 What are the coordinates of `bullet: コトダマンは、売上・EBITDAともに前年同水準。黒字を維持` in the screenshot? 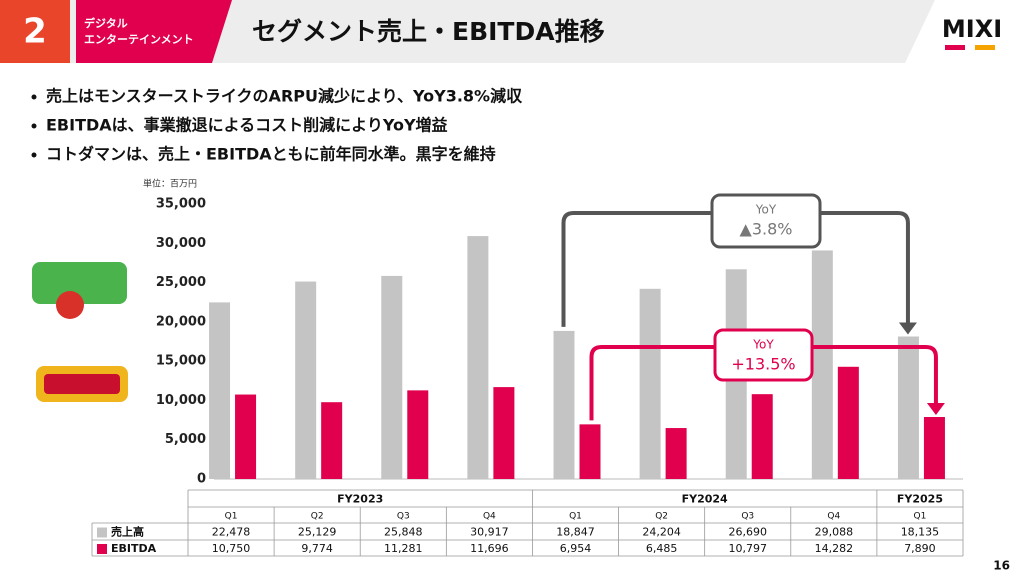 It's located at (271, 154).